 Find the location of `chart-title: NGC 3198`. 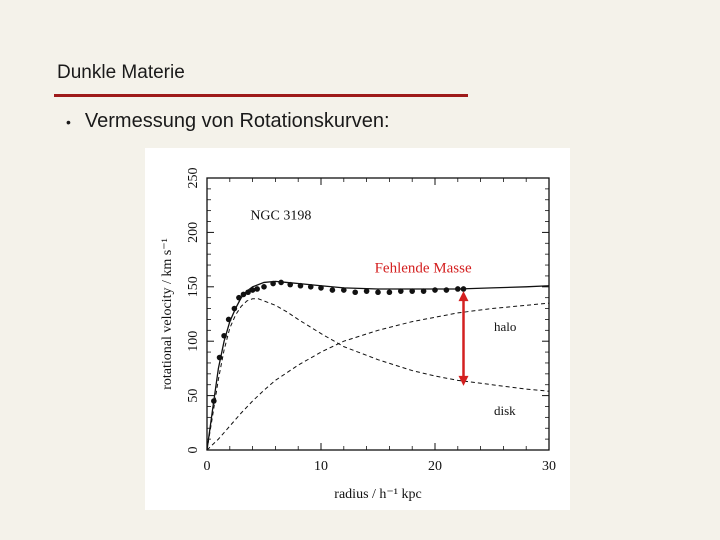

chart-title: NGC 3198 is located at coordinates (280, 215).